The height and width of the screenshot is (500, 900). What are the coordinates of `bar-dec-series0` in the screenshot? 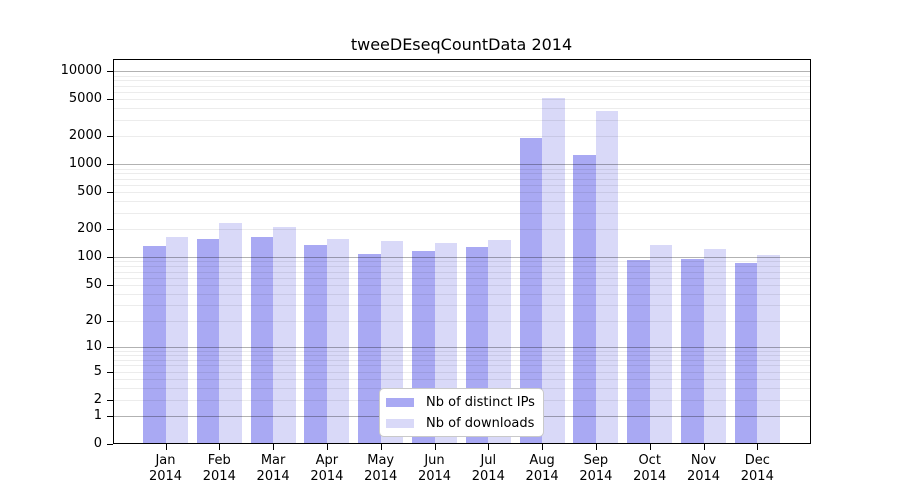 It's located at (746, 353).